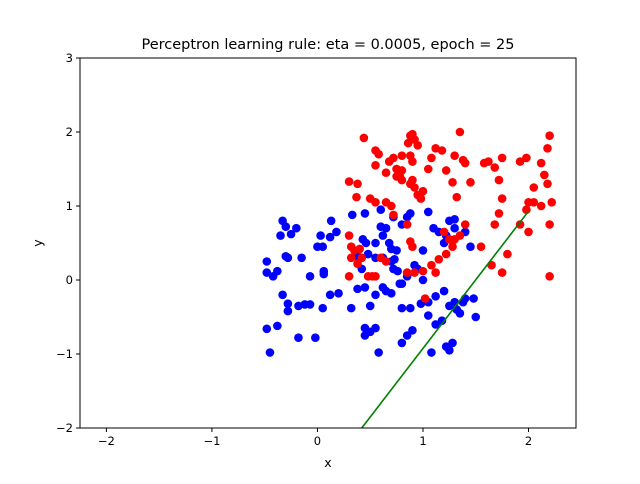  I want to click on y-axis-label: y, so click(37, 243).